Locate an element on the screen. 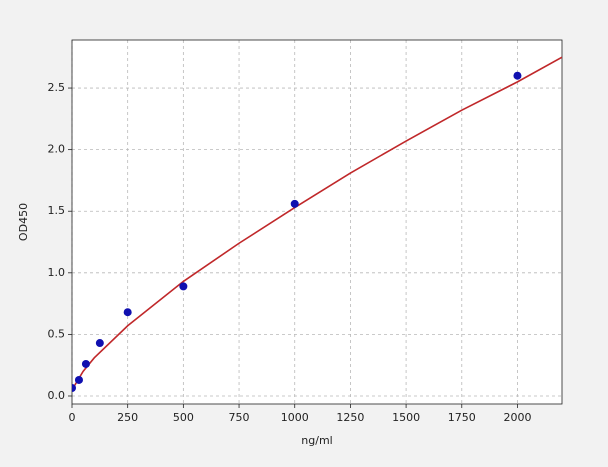  x-tick-label: 1750 is located at coordinates (462, 417).